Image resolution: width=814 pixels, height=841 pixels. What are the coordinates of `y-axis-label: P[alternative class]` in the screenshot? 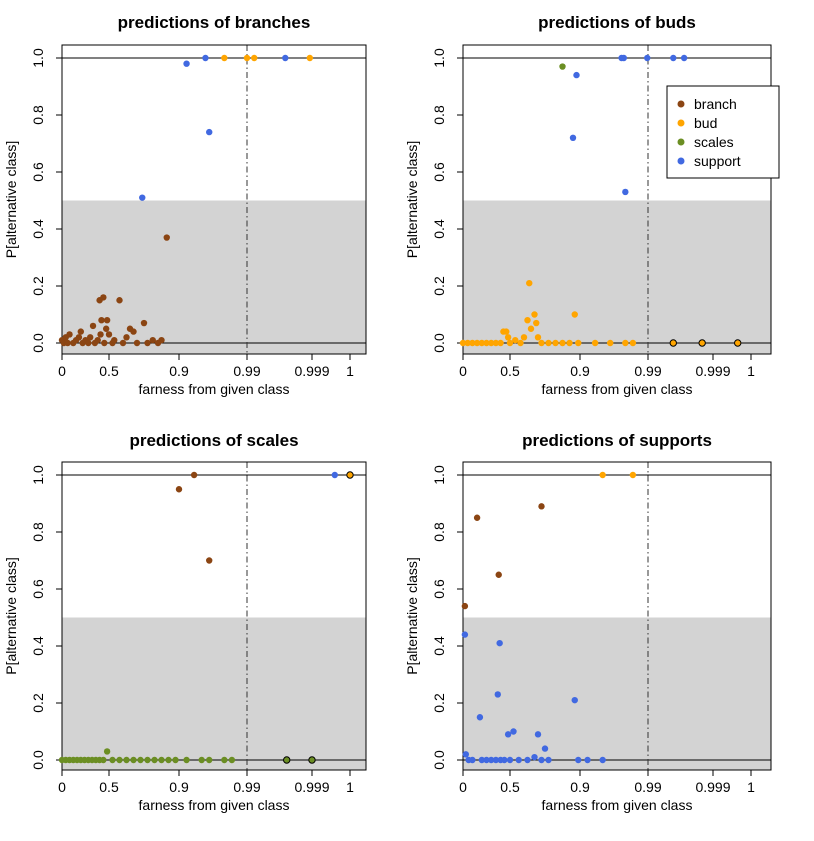 It's located at (11, 616).